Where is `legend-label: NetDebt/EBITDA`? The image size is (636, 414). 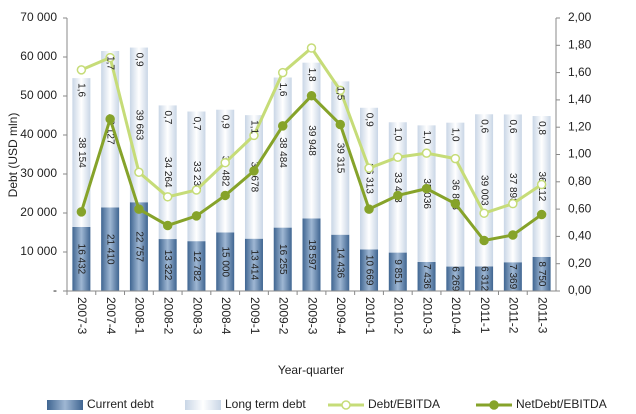
legend-label: NetDebt/EBITDA is located at coordinates (561, 404).